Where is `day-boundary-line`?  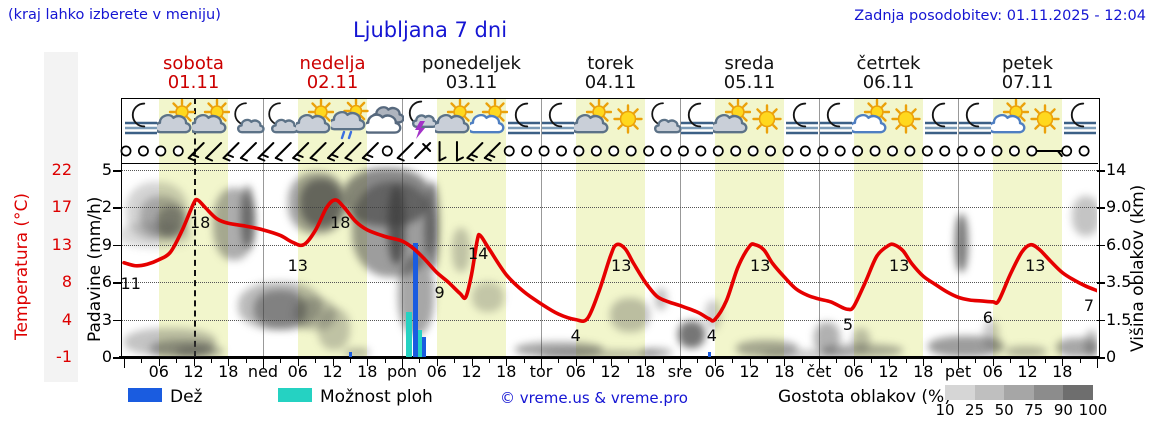
day-boundary-line is located at coordinates (819, 227).